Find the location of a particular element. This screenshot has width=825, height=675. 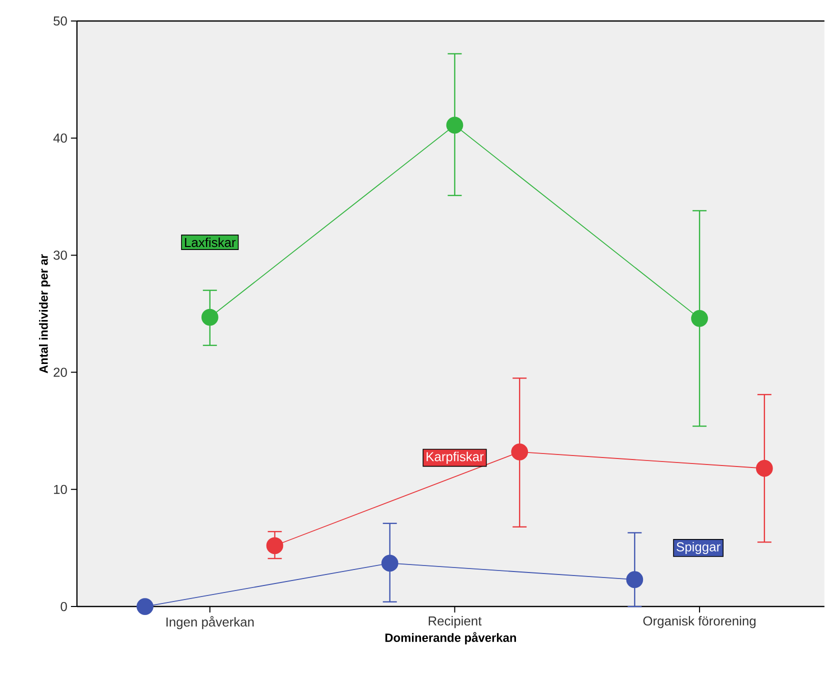

x-tick-label: Recipient is located at coordinates (455, 622).